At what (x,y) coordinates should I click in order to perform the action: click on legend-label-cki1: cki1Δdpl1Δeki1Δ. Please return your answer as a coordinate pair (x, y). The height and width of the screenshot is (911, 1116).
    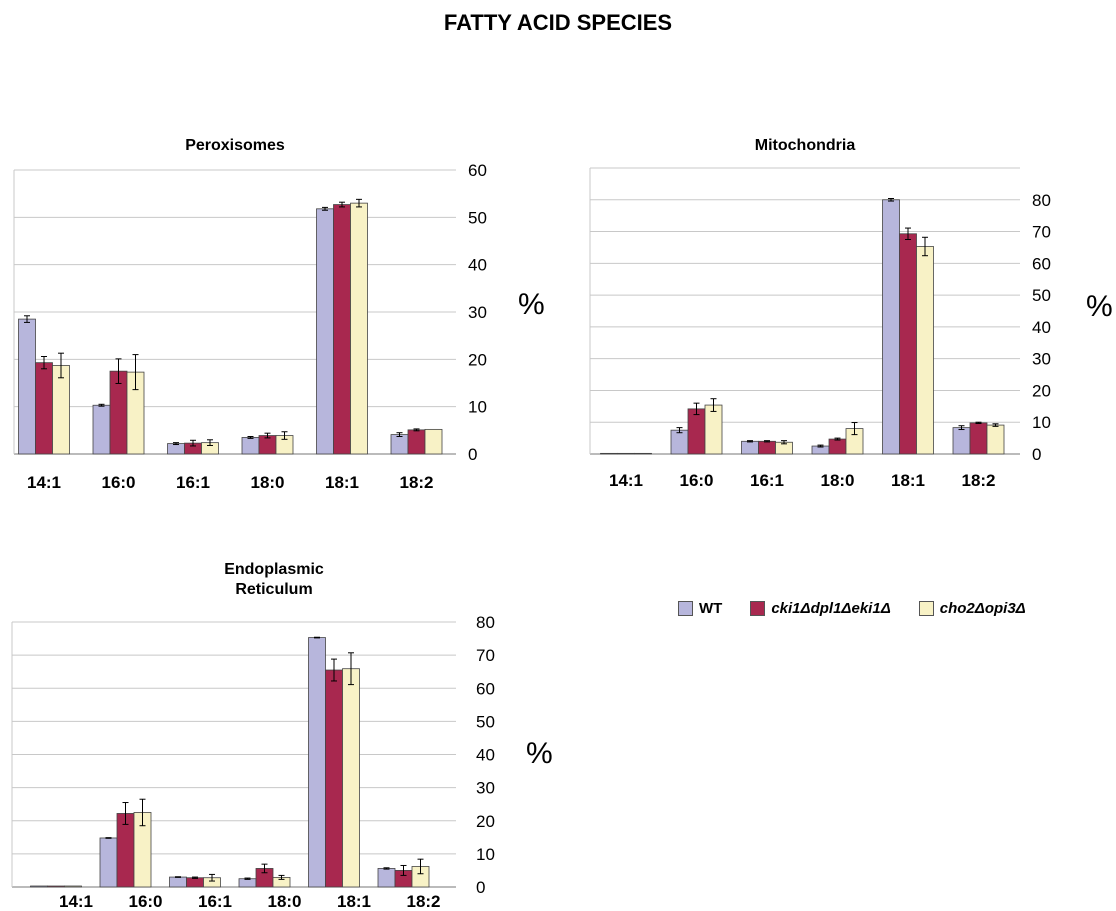
    Looking at the image, I should click on (831, 608).